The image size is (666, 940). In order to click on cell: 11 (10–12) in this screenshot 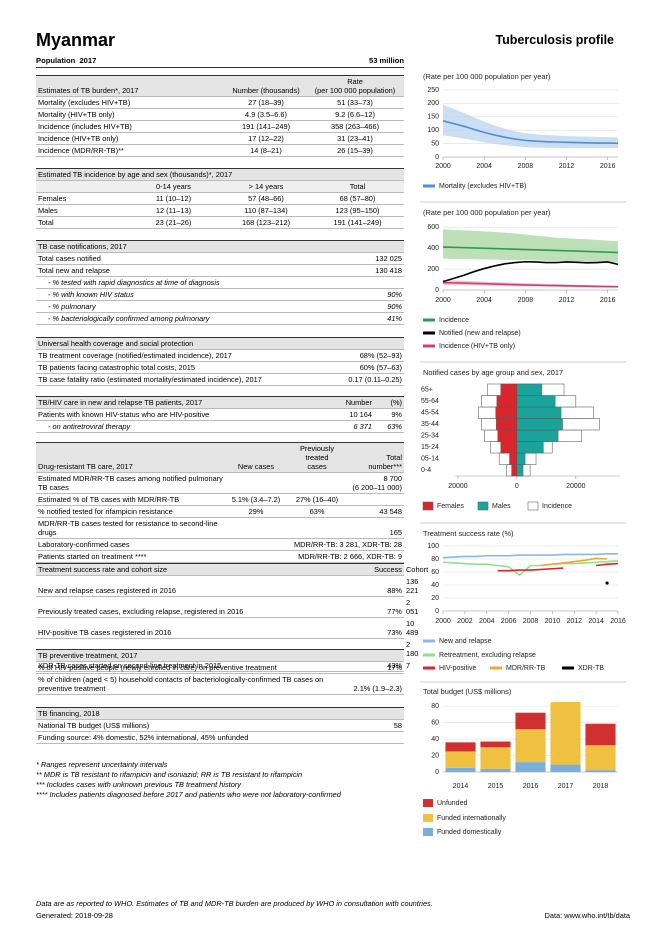, I will do `click(173, 198)`.